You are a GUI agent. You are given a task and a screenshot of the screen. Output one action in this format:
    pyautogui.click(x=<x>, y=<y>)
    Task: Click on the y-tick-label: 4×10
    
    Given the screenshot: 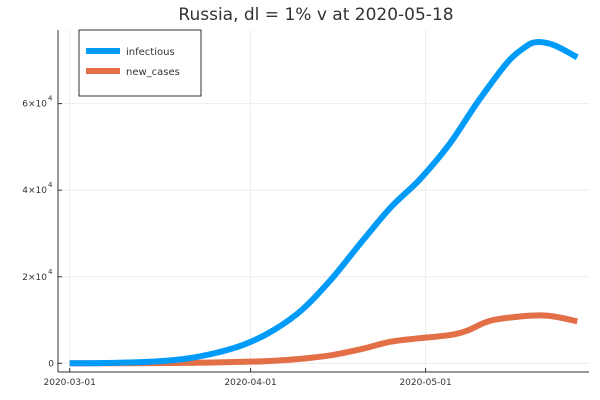 What is the action you would take?
    pyautogui.click(x=34, y=191)
    